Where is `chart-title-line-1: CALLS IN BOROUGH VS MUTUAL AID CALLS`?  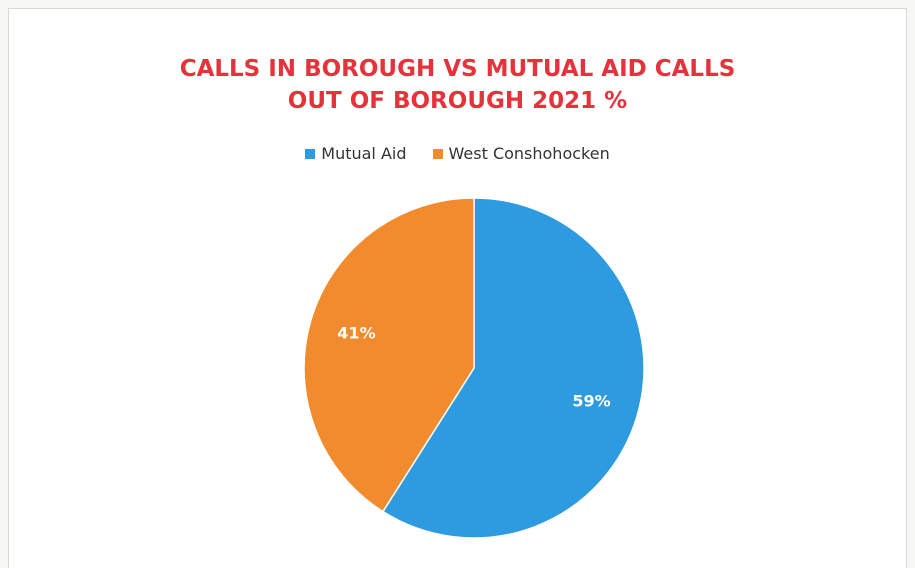 chart-title-line-1: CALLS IN BOROUGH VS MUTUAL AID CALLS is located at coordinates (457, 69).